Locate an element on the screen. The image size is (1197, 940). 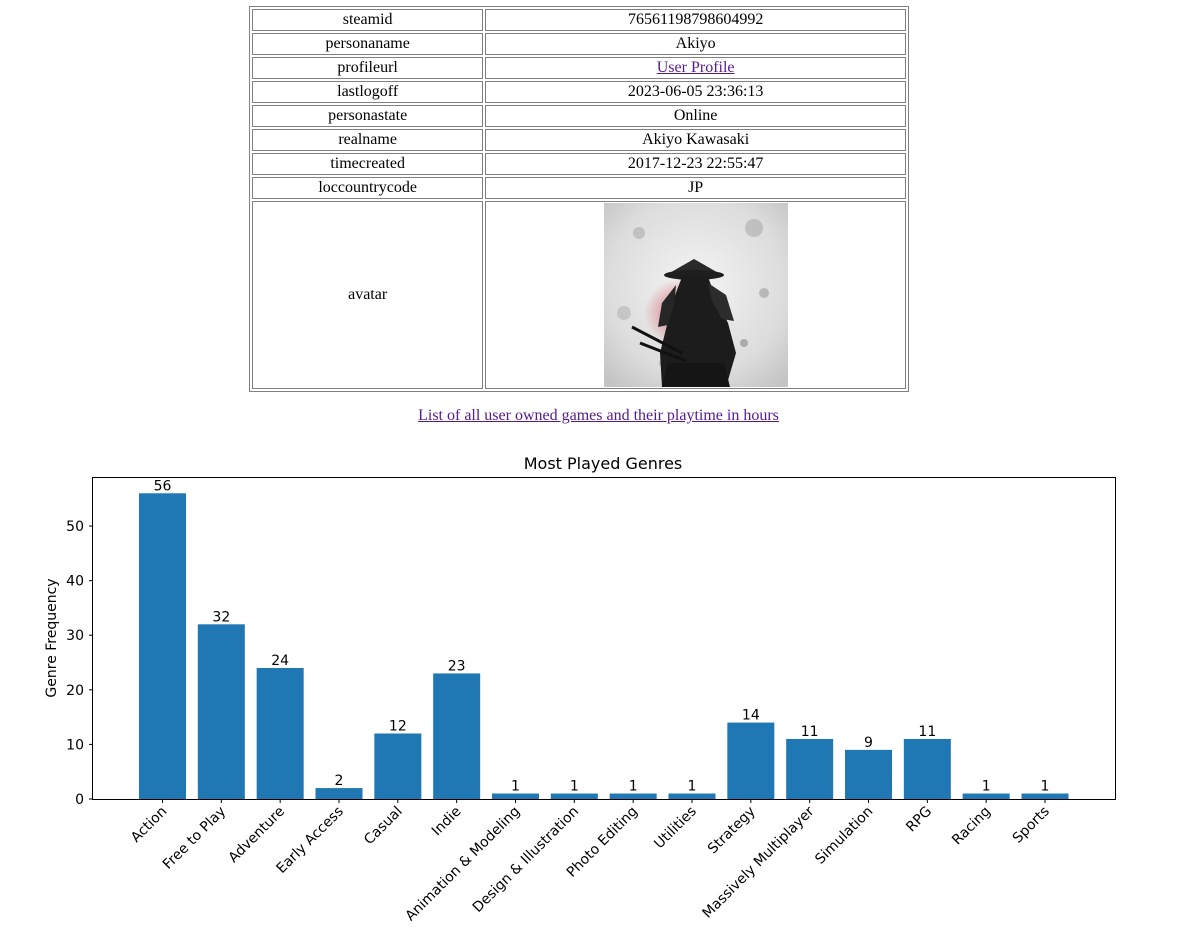
y-tick-label: 30 is located at coordinates (75, 636).